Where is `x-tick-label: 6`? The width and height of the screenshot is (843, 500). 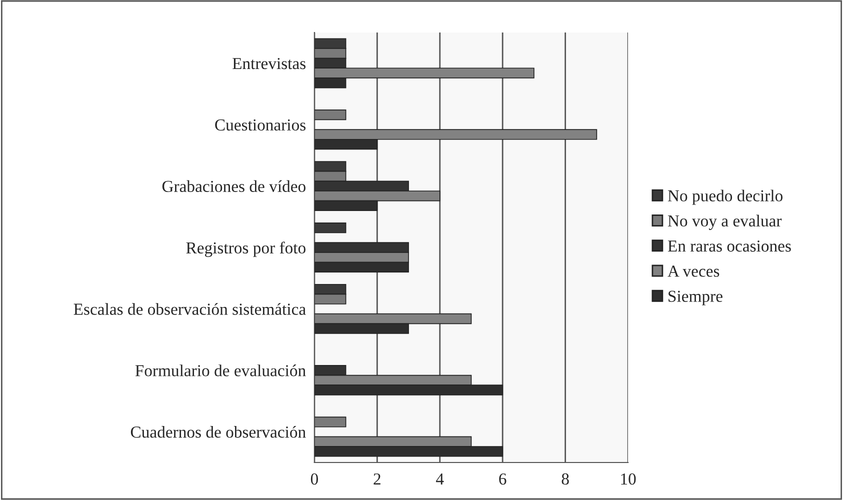
x-tick-label: 6 is located at coordinates (502, 479).